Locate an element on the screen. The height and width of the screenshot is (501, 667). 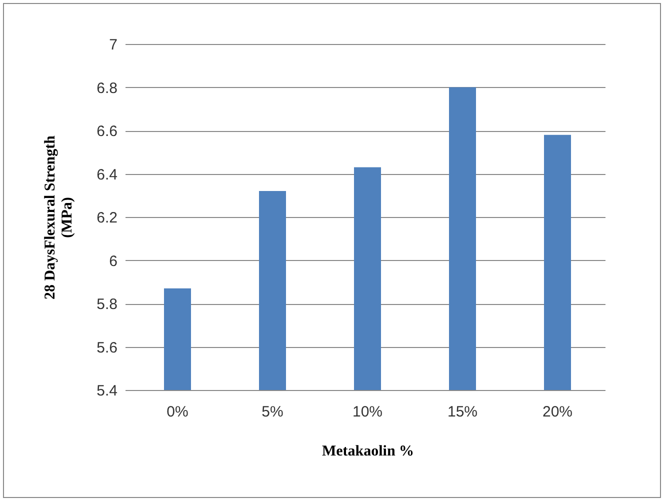
y-tick-label: 6.2 is located at coordinates (107, 218).